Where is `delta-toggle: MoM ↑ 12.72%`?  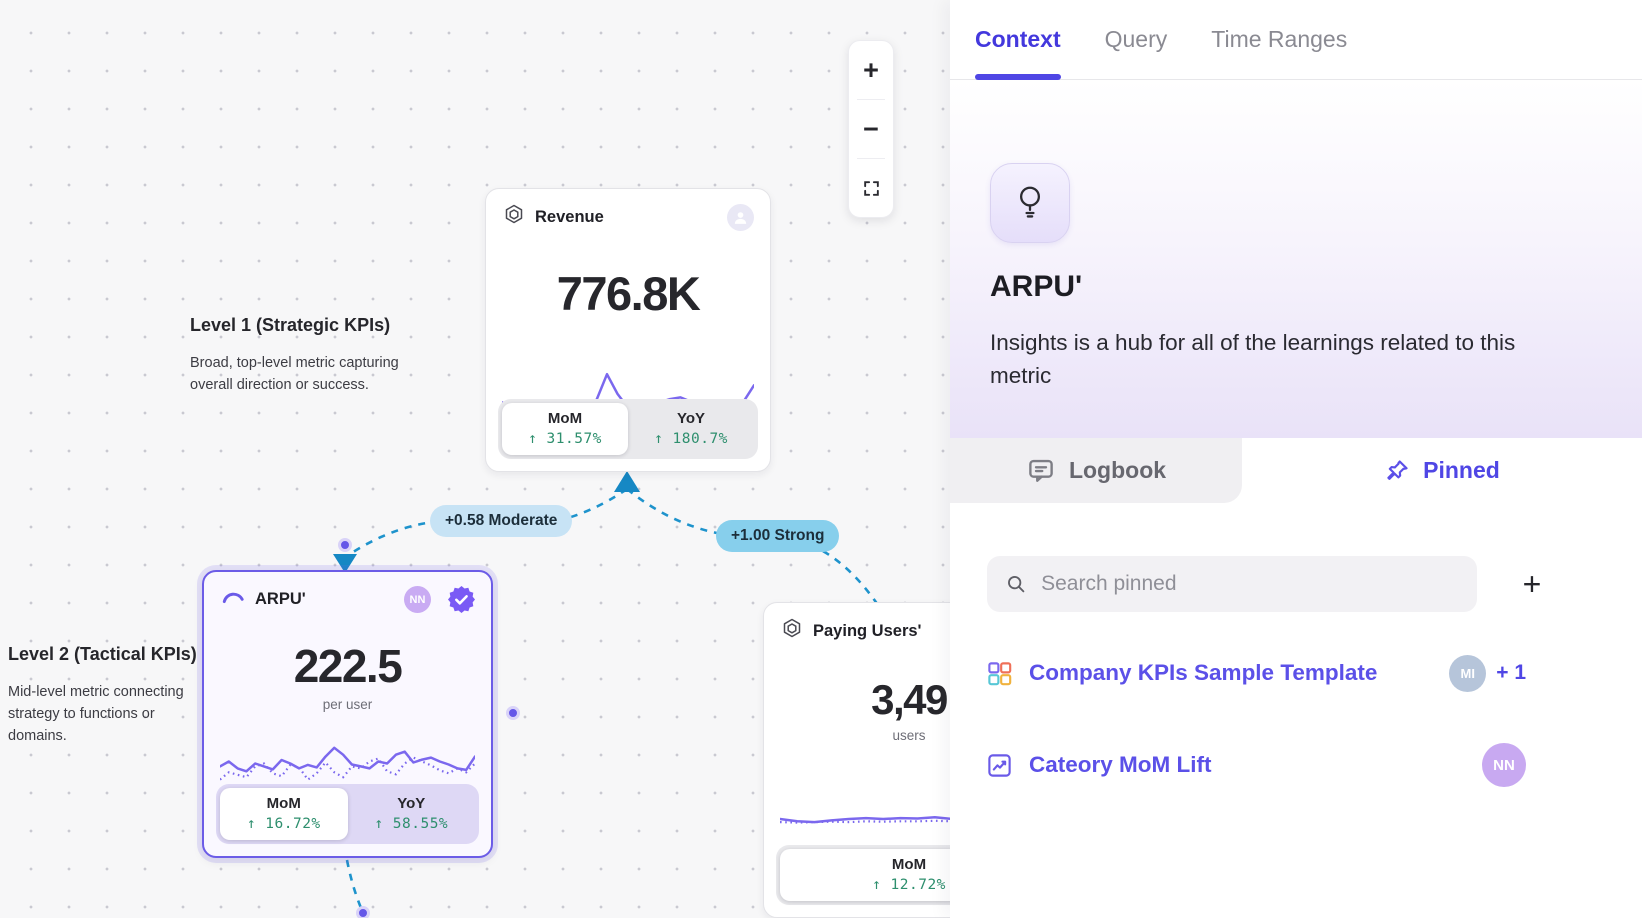
delta-toggle: MoM ↑ 12.72% is located at coordinates (863, 875).